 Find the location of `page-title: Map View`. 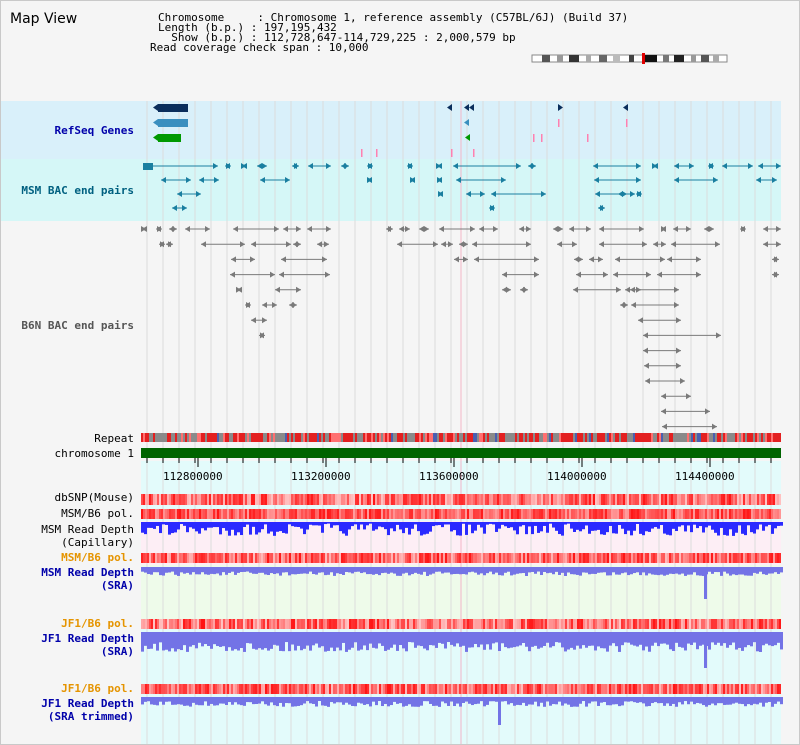

page-title: Map View is located at coordinates (44, 19).